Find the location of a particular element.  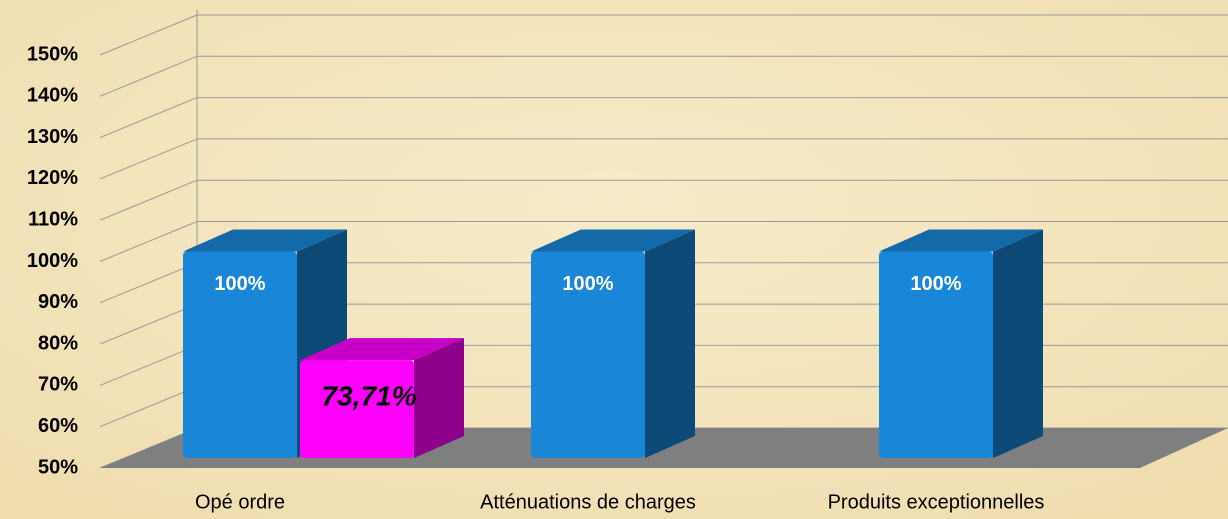

y-tick-label: 80% is located at coordinates (58, 343).